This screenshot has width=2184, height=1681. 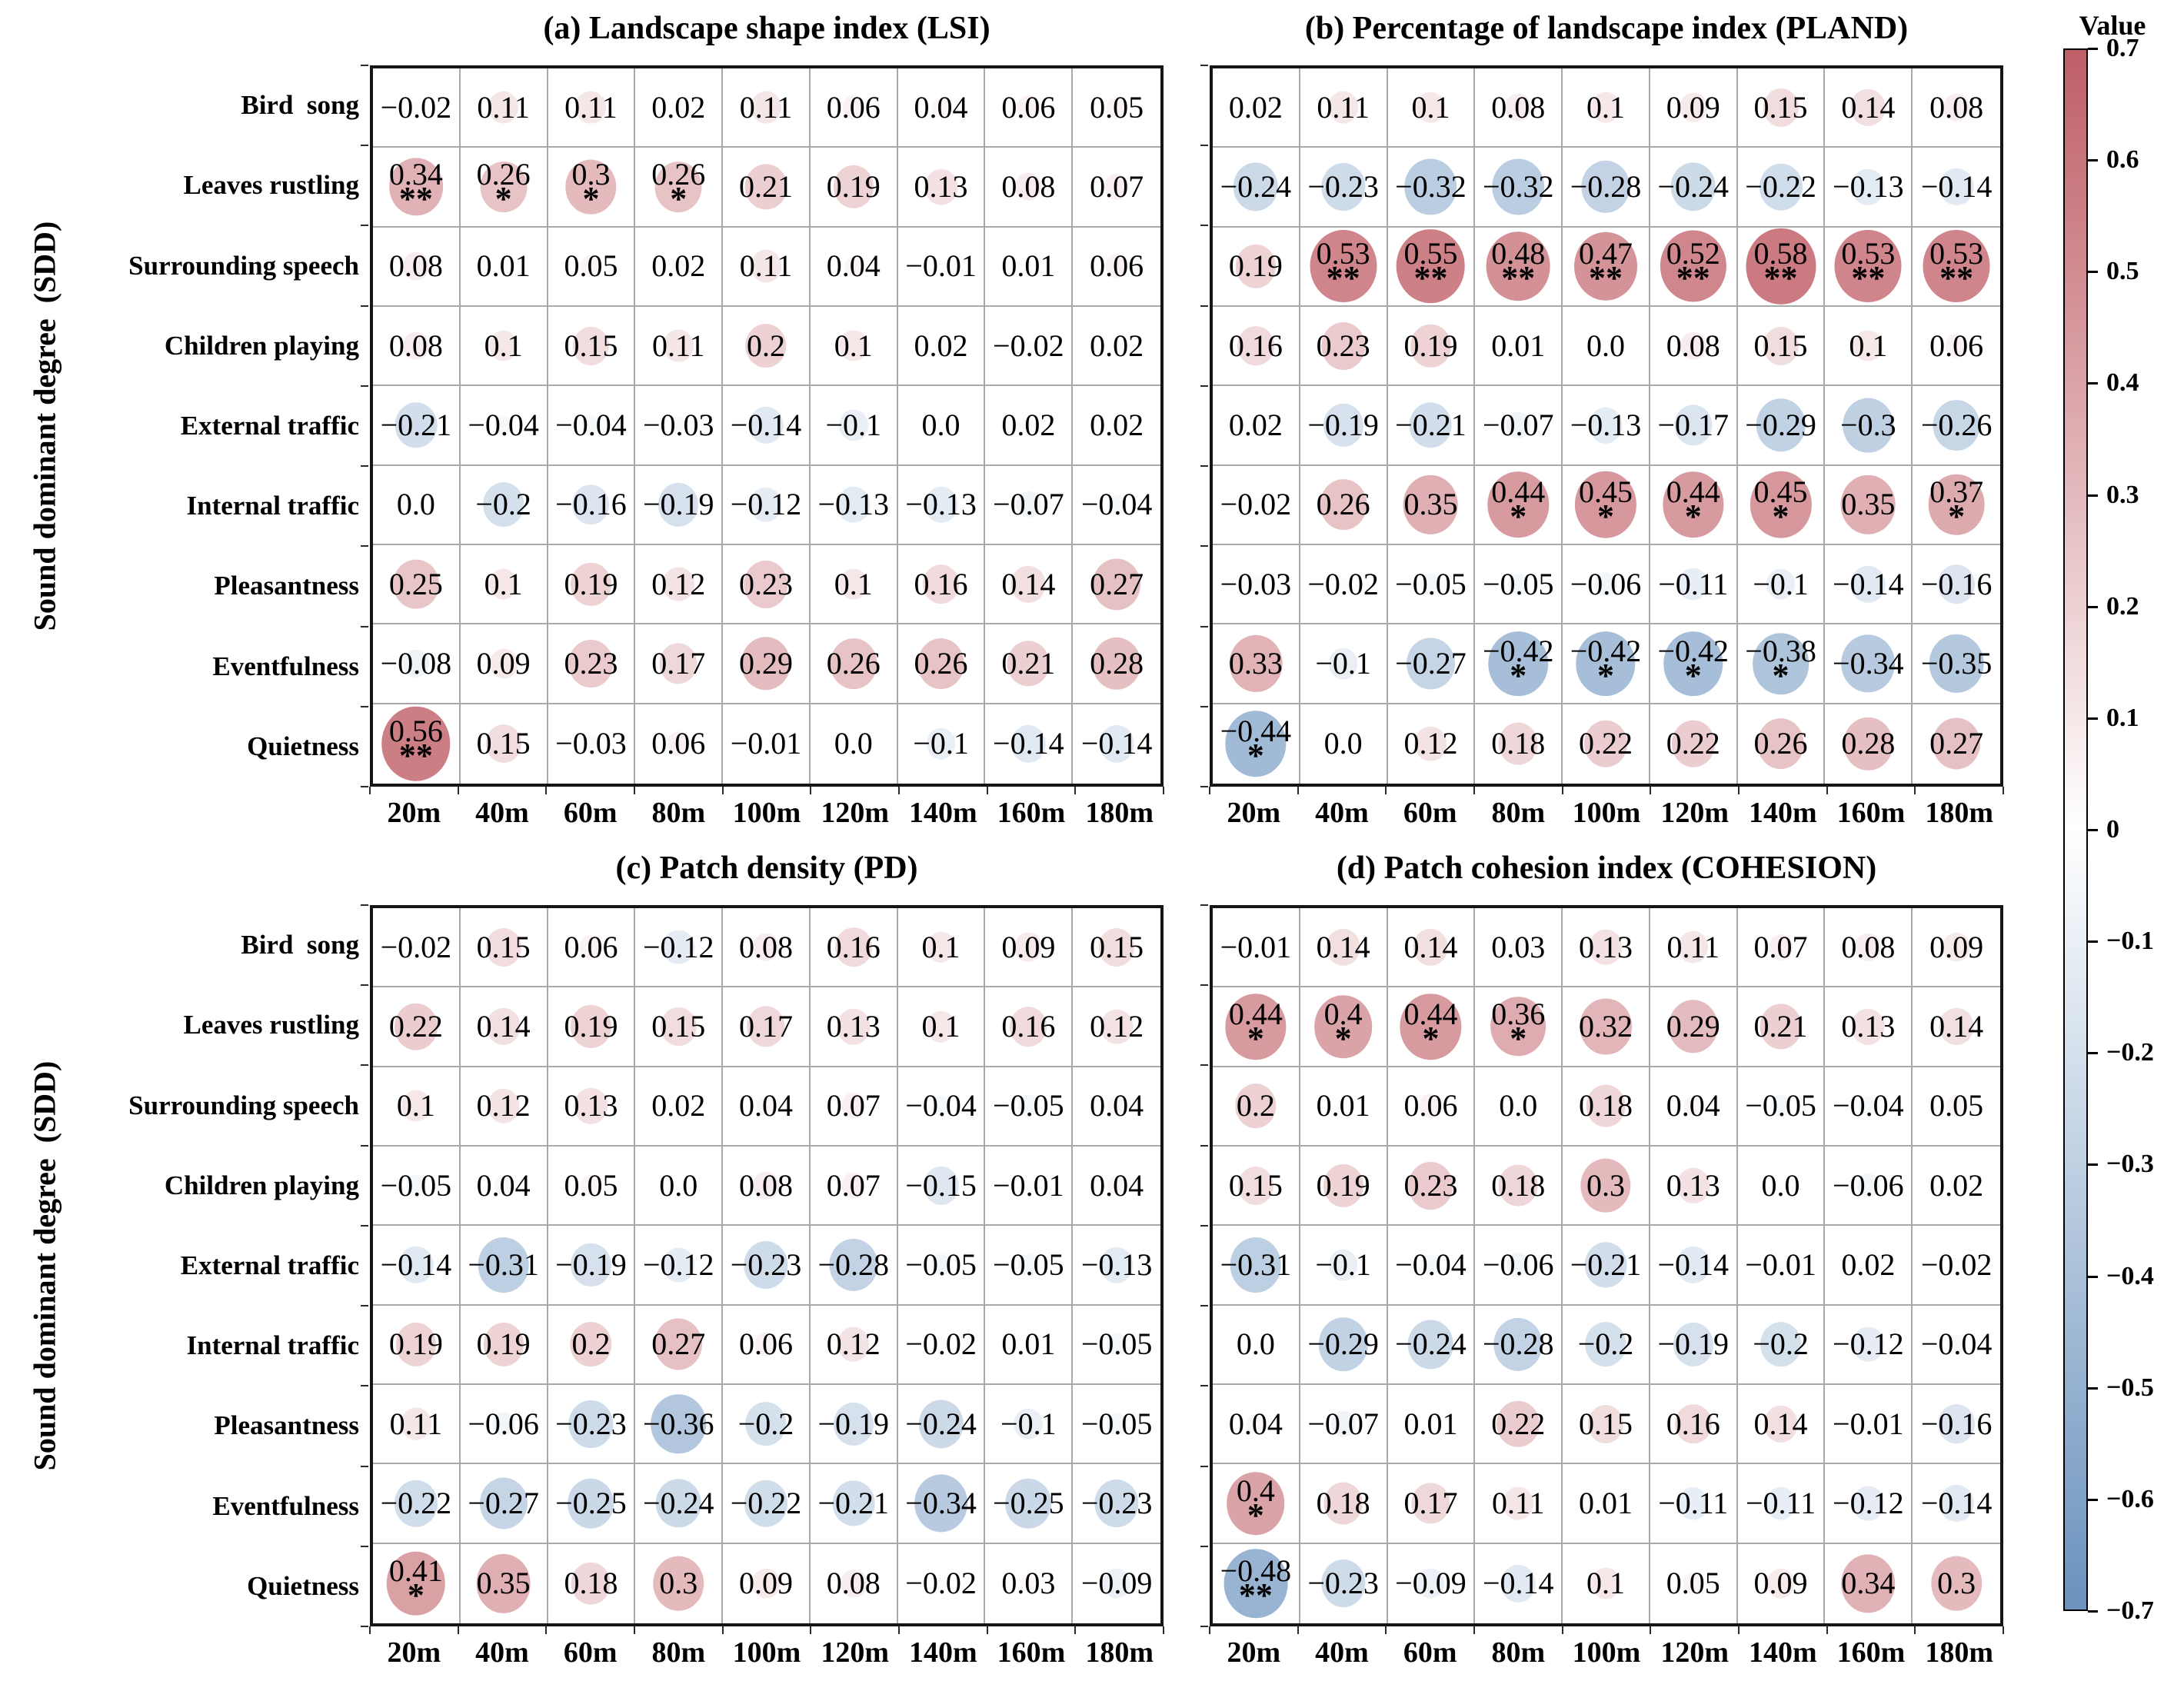 I want to click on matrix-cell: −0.14, so click(x=1869, y=585).